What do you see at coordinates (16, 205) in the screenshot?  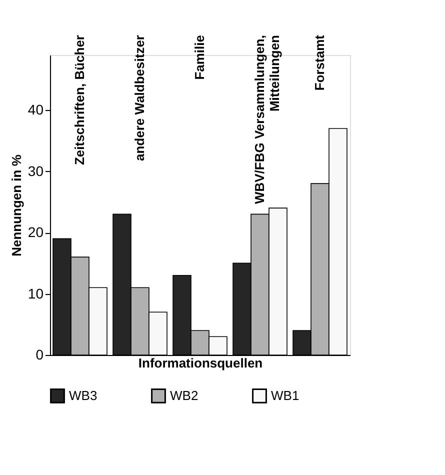 I see `y-axis-title: Nennungen in %` at bounding box center [16, 205].